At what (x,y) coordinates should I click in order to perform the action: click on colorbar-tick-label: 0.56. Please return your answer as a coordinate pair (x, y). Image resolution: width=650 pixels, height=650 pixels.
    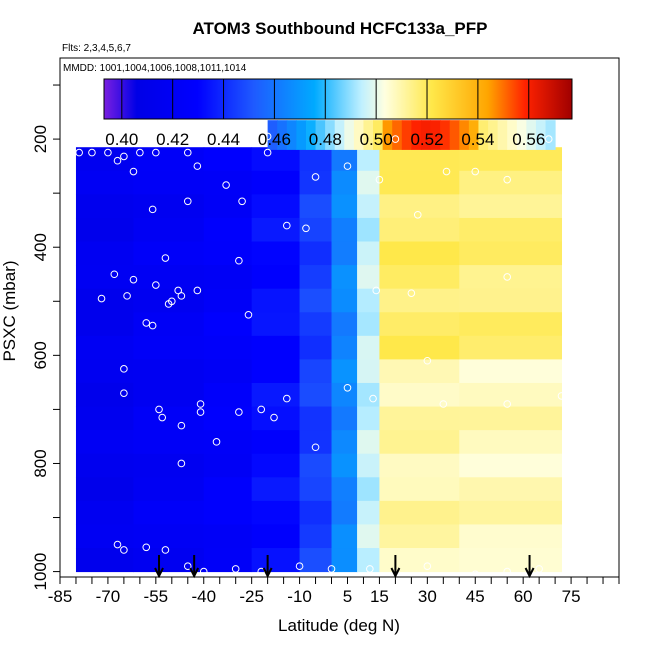
    Looking at the image, I should click on (528, 139).